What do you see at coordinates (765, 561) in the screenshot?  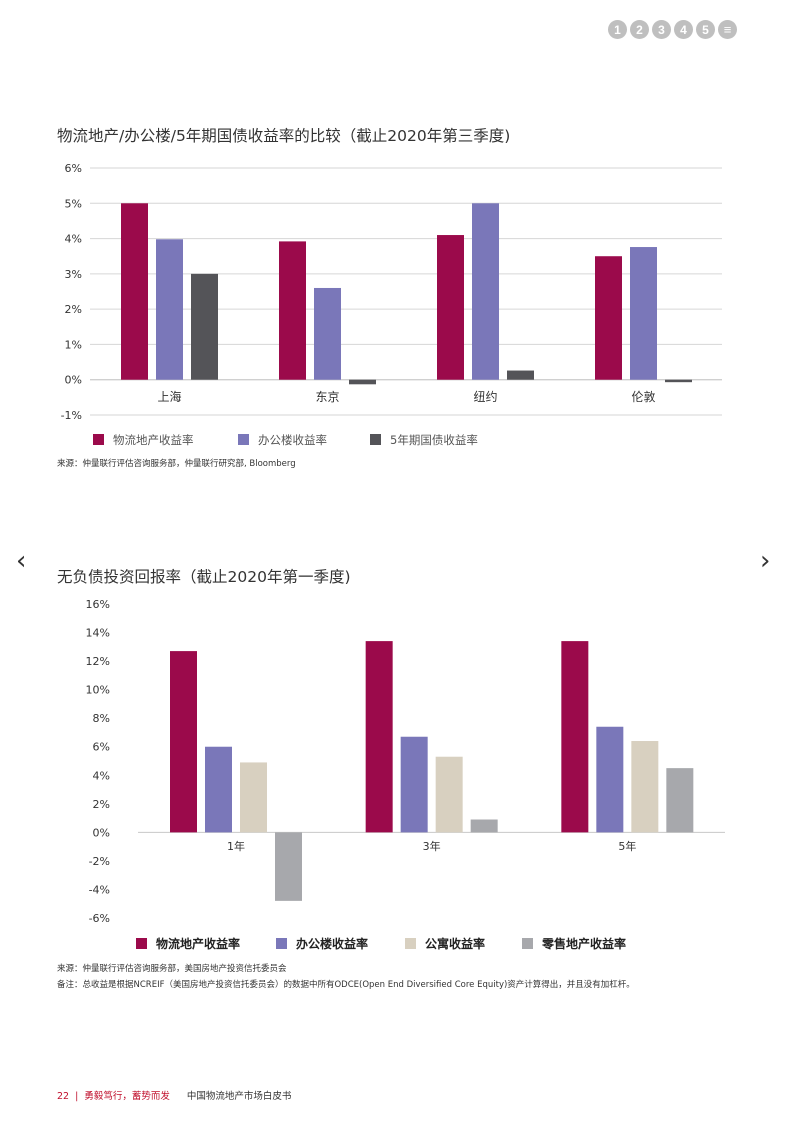 I see `next-page-arrow-icon: ›` at bounding box center [765, 561].